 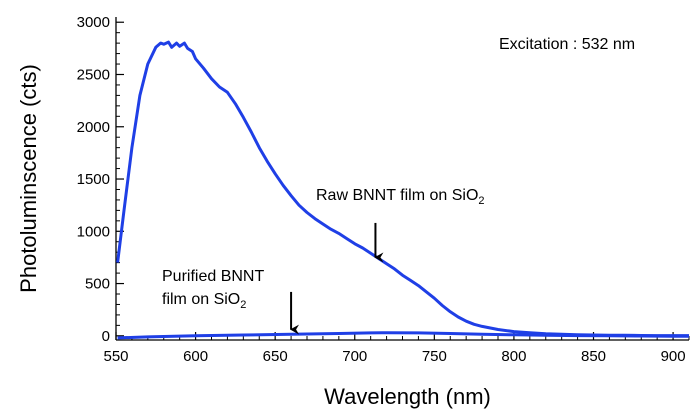 What do you see at coordinates (354, 356) in the screenshot?
I see `x-tick-label: 700` at bounding box center [354, 356].